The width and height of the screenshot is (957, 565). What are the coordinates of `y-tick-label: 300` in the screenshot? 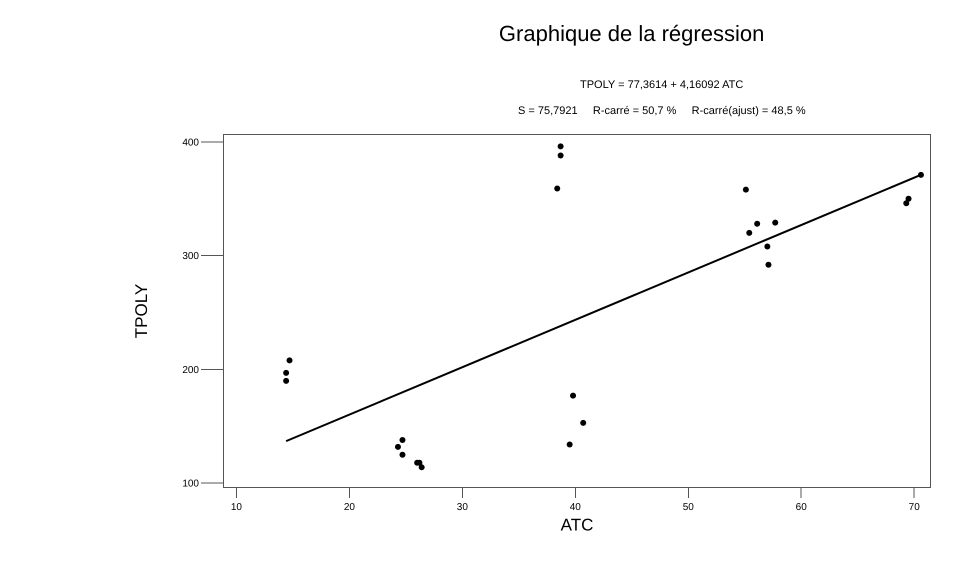 It's located at (191, 256).